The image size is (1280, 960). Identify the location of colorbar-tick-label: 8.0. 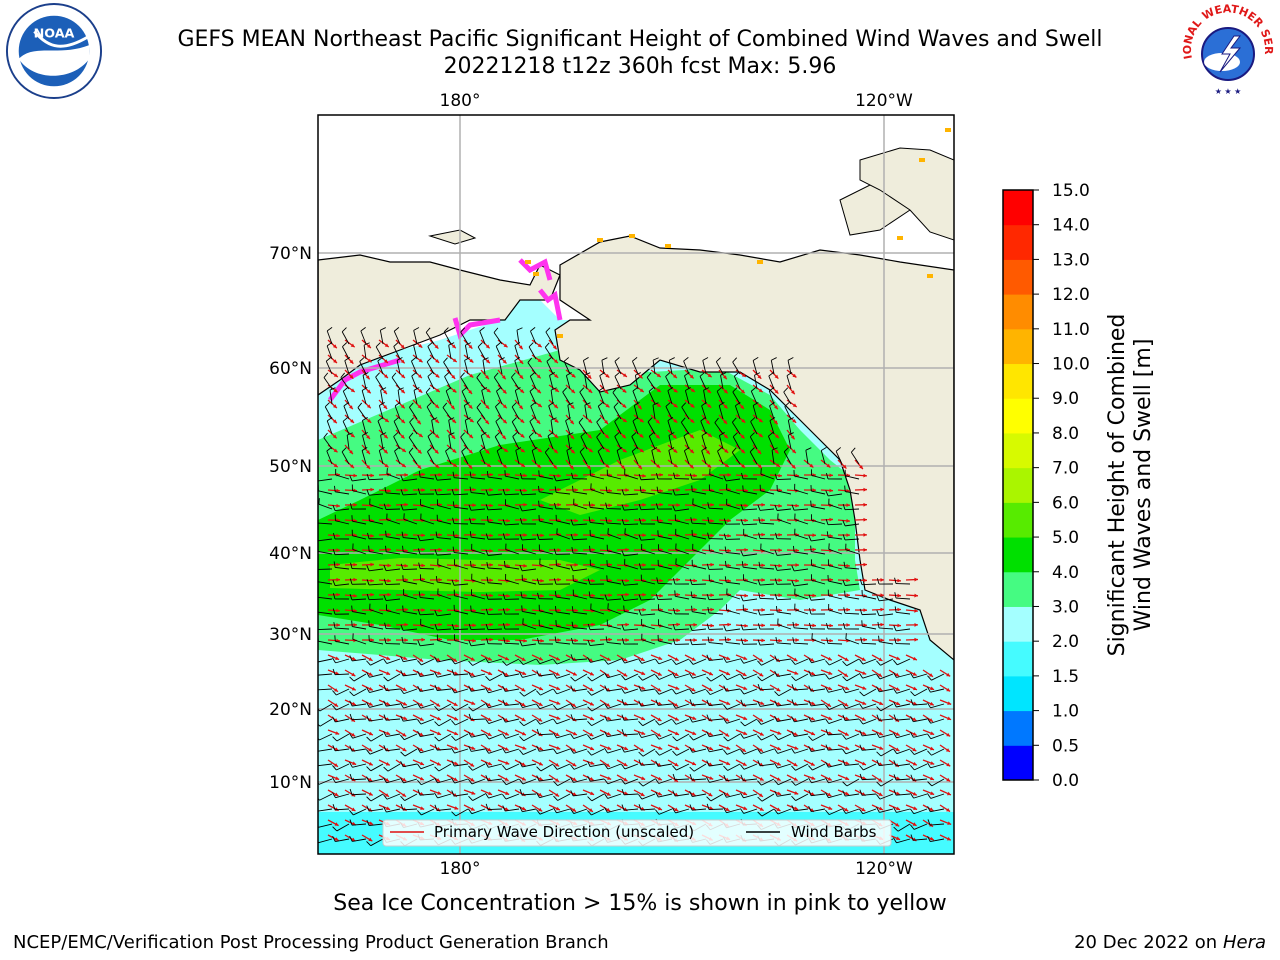
(1065, 434).